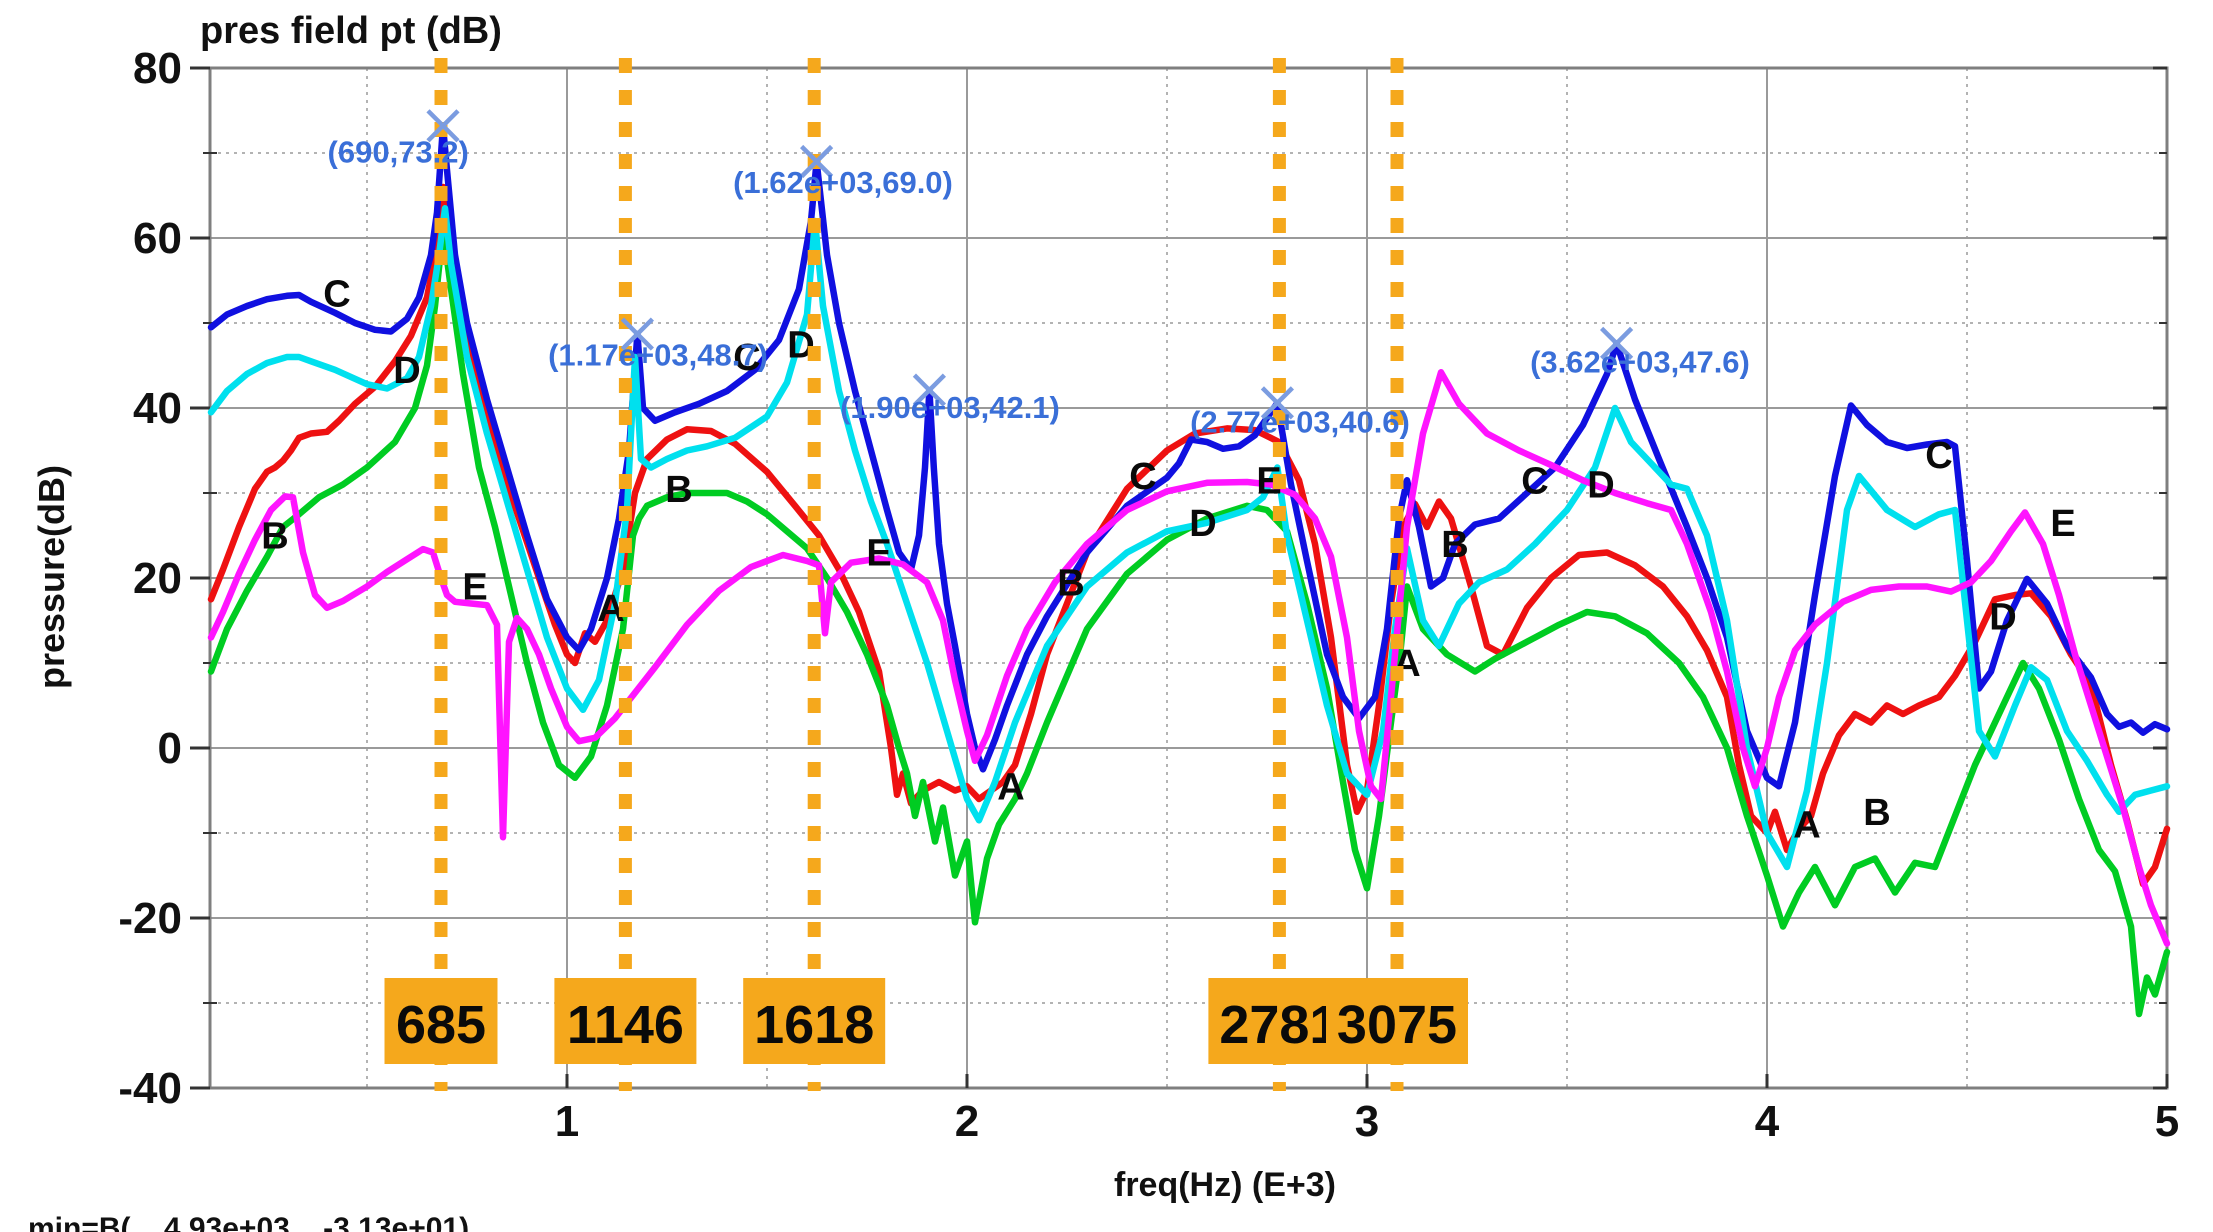 Image resolution: width=2213 pixels, height=1232 pixels. What do you see at coordinates (1225, 1185) in the screenshot?
I see `x-axis-label: freq(Hz) (E+3)` at bounding box center [1225, 1185].